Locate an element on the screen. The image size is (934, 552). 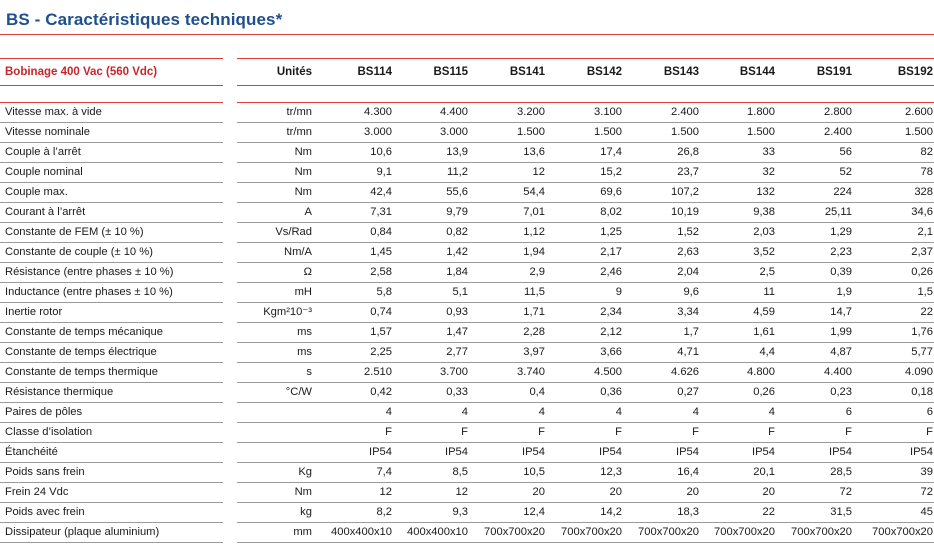
table-cell: 12,4 is located at coordinates (507, 512).